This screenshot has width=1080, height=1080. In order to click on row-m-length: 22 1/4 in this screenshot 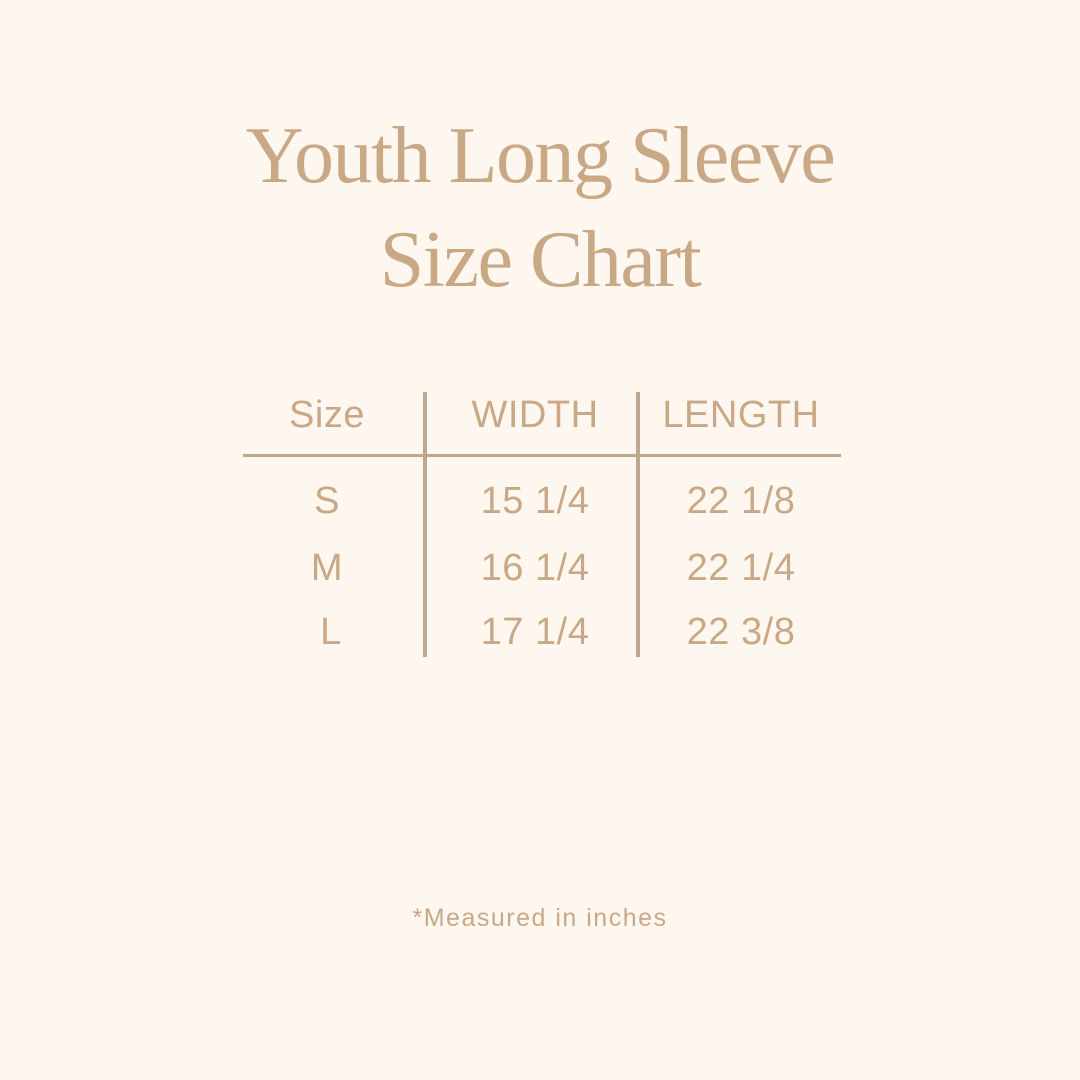, I will do `click(741, 568)`.